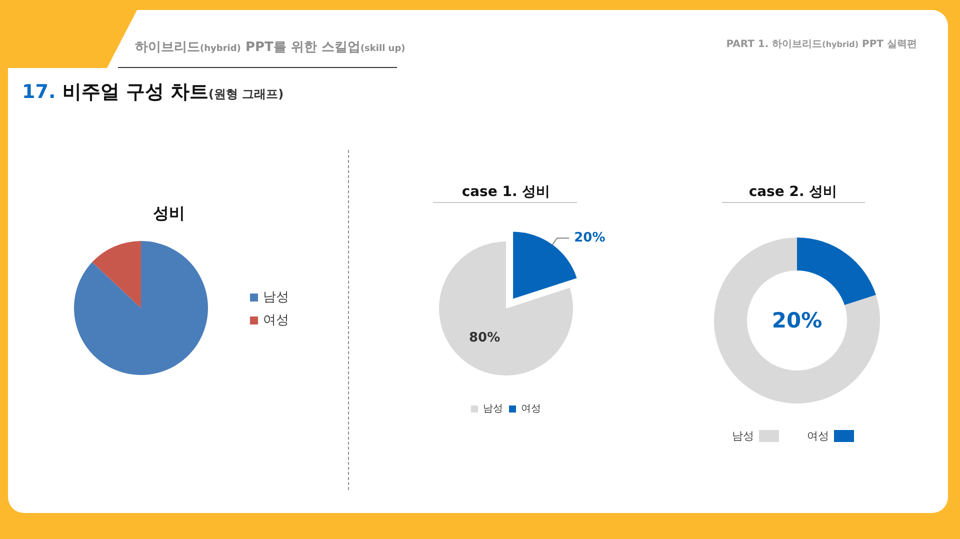 The height and width of the screenshot is (539, 960). Describe the element at coordinates (506, 192) in the screenshot. I see `chart-title: case 1. 성비` at that location.